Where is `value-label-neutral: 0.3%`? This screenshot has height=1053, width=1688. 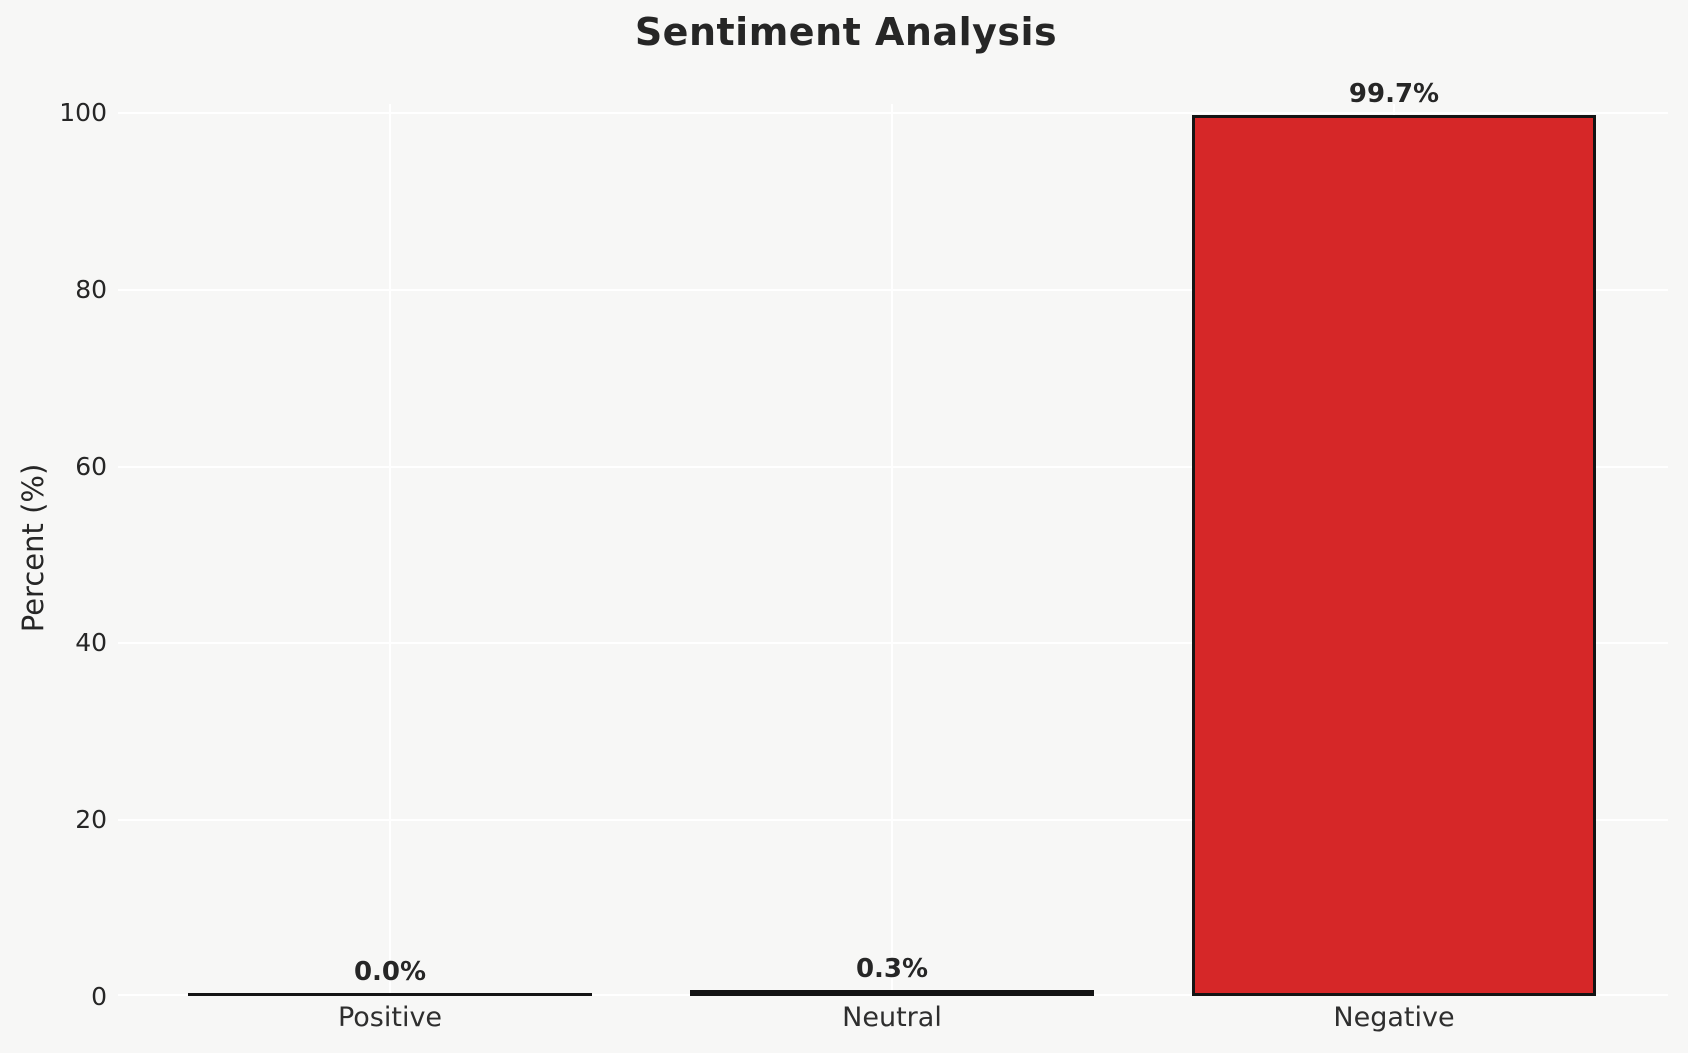 value-label-neutral: 0.3% is located at coordinates (892, 969).